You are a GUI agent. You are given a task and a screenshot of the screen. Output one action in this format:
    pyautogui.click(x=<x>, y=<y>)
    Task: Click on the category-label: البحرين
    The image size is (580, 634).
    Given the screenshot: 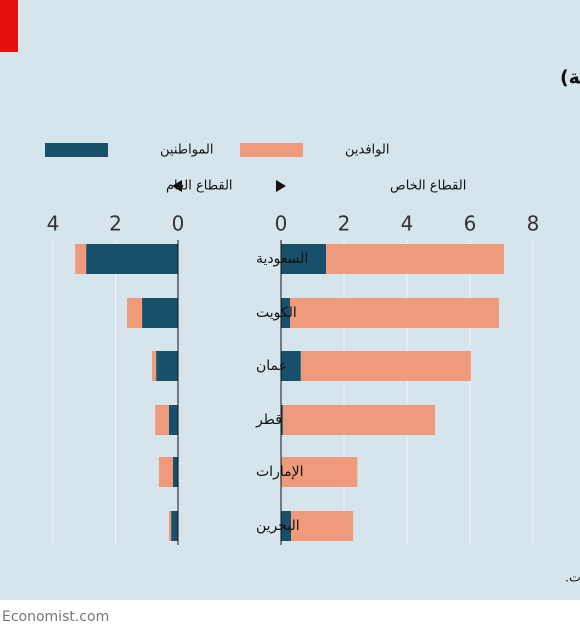 What is the action you would take?
    pyautogui.click(x=278, y=526)
    